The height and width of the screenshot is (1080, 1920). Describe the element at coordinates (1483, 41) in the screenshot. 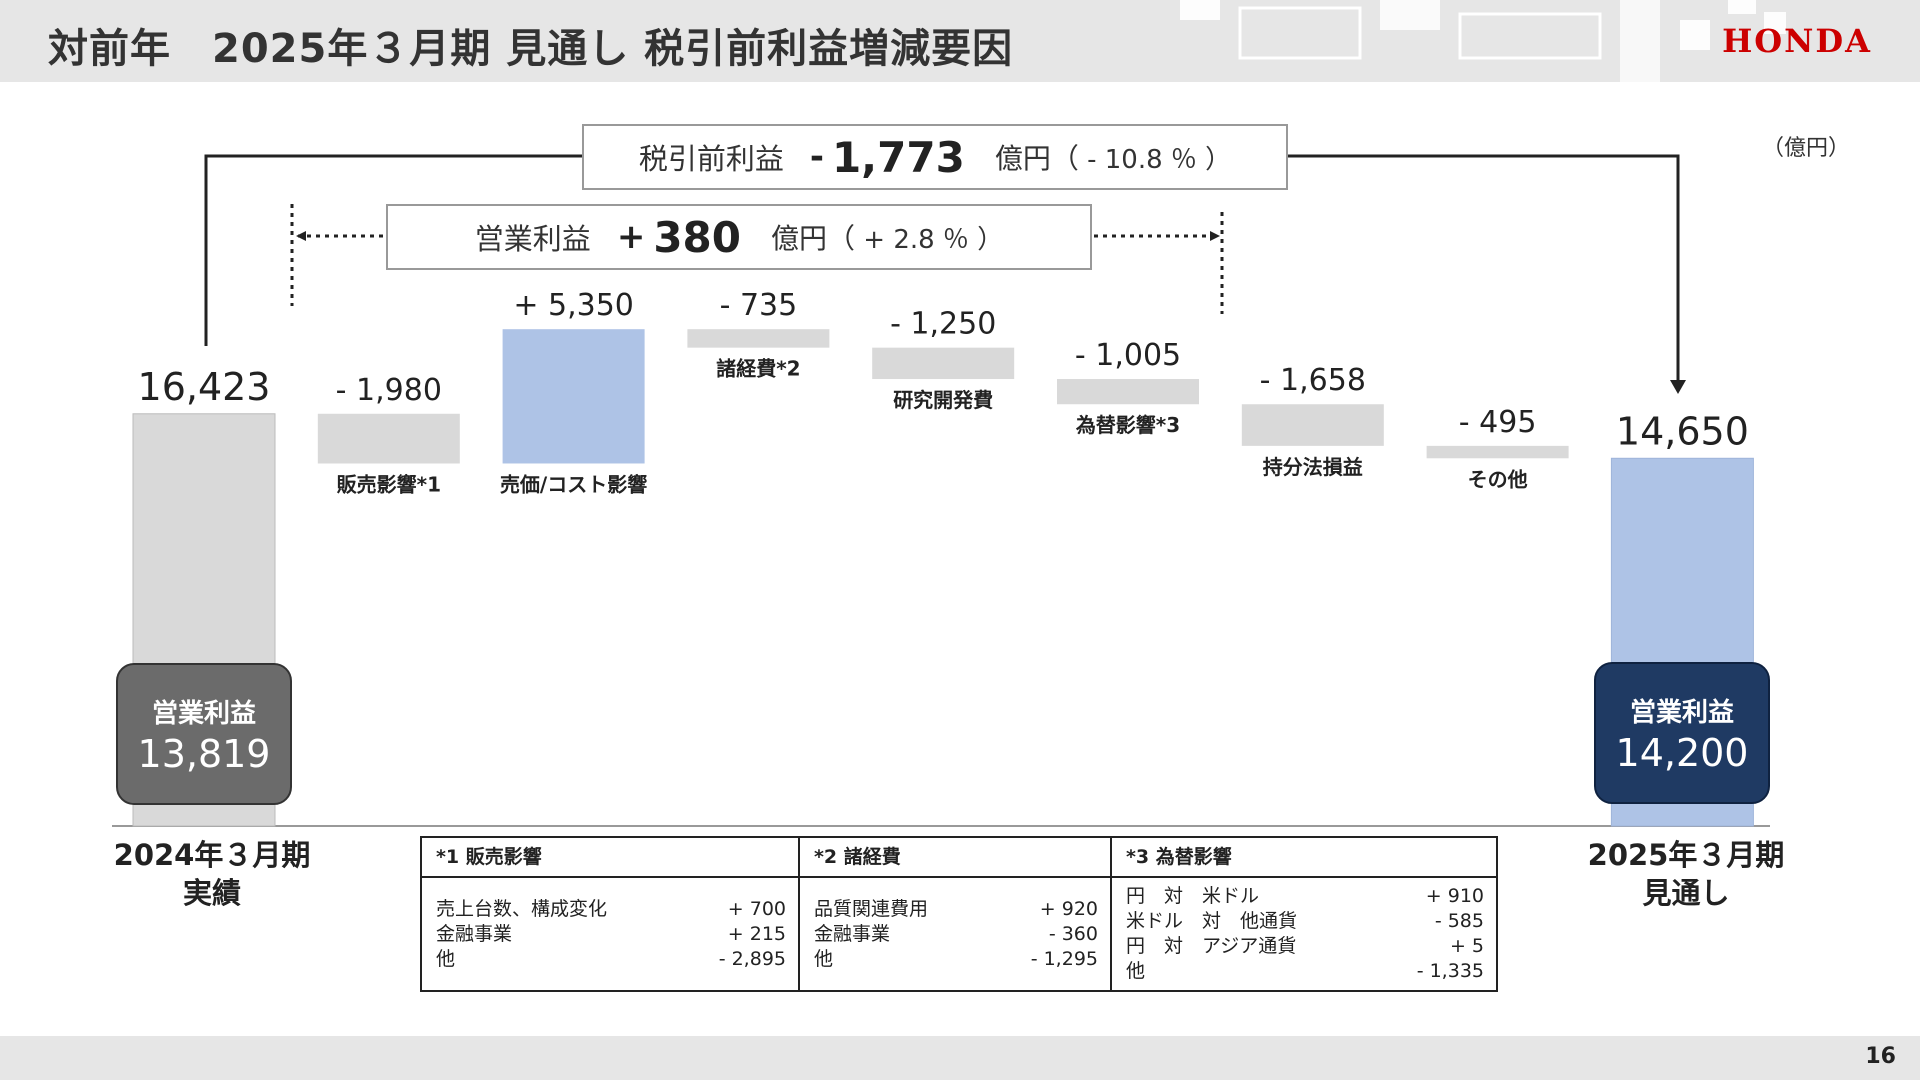

I see `header-decoration` at that location.